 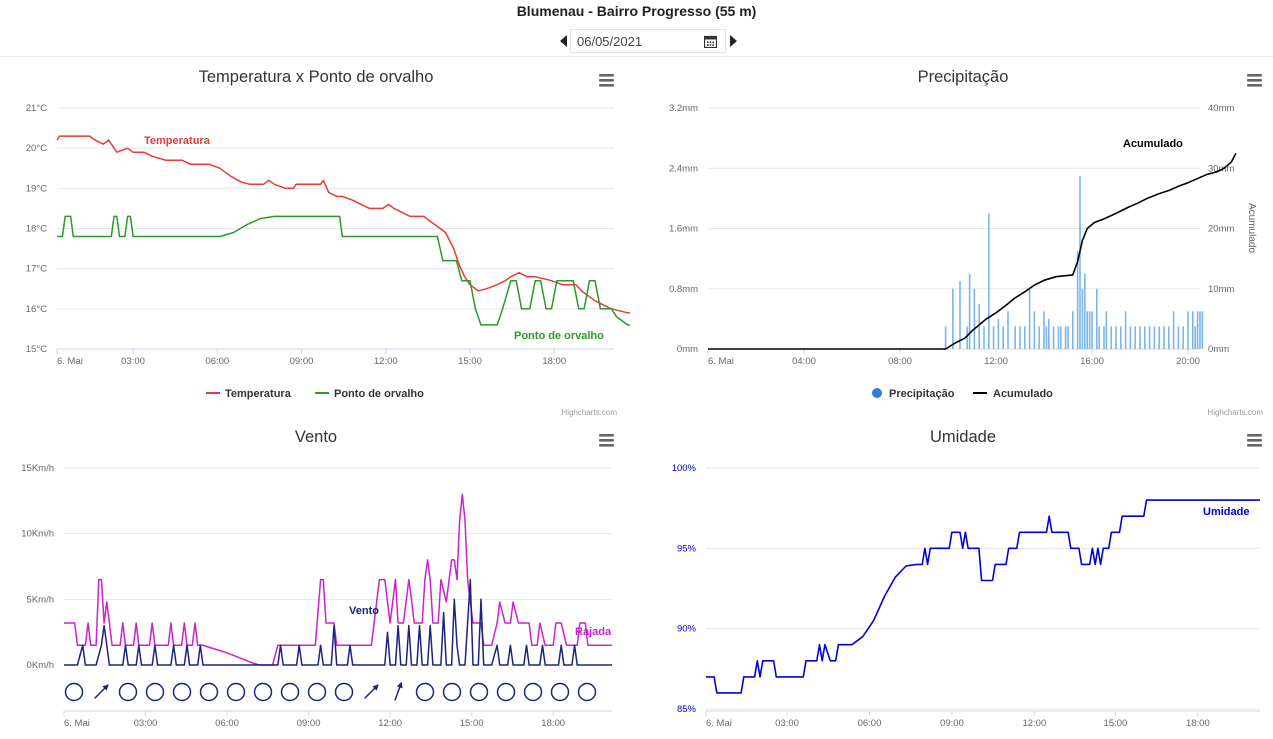 What do you see at coordinates (36, 188) in the screenshot?
I see `y-tick-label: 19°C` at bounding box center [36, 188].